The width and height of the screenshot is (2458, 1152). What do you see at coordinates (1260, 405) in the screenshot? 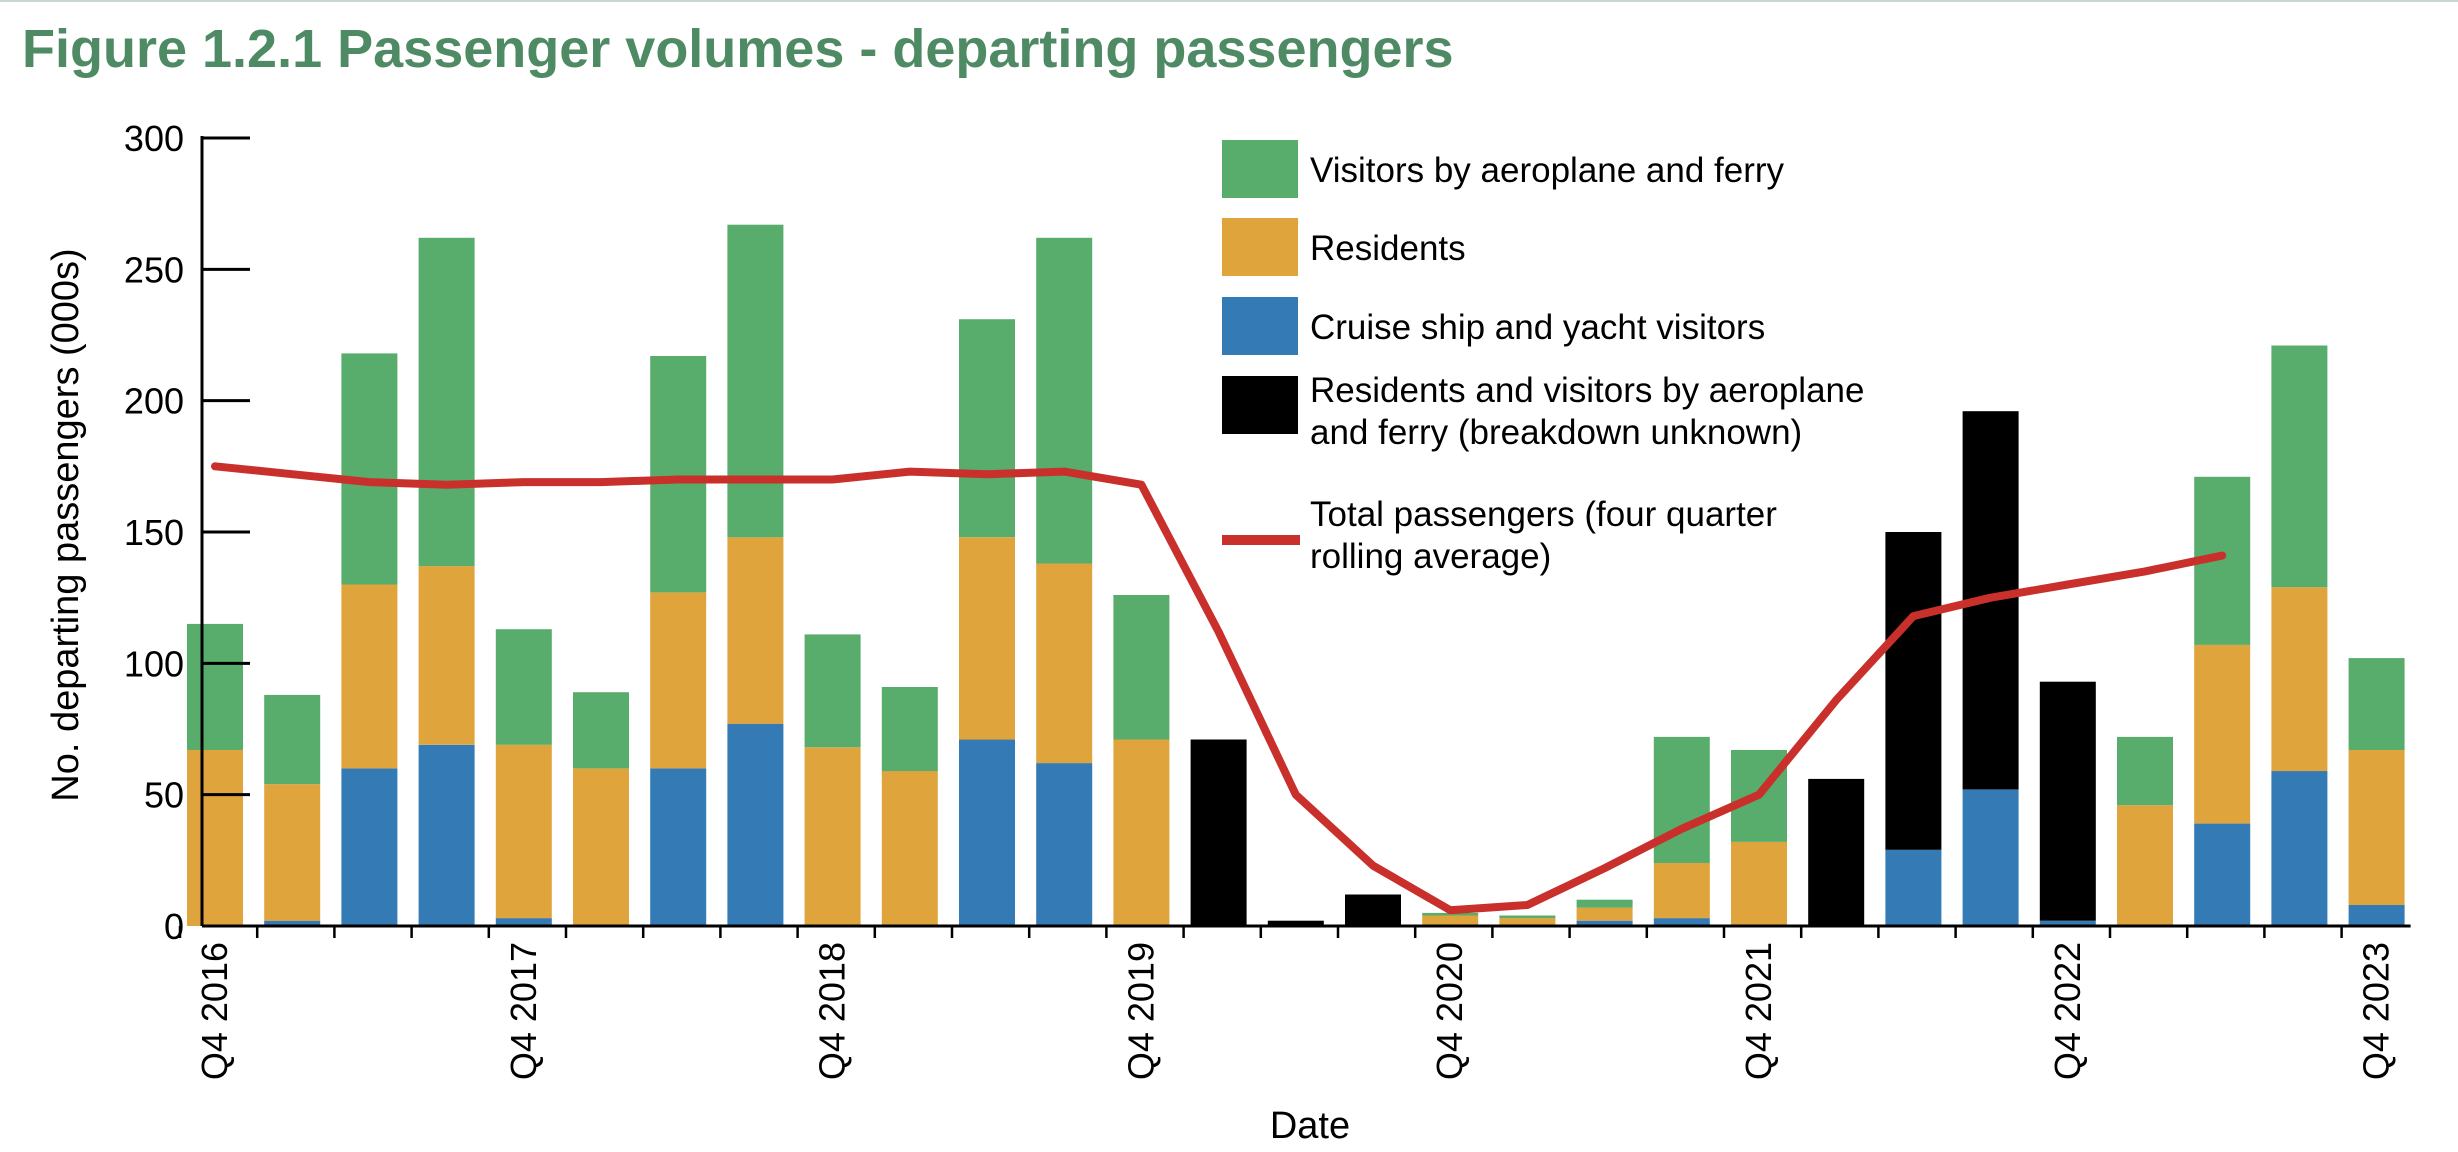
I see `legend-swatch-unknown` at bounding box center [1260, 405].